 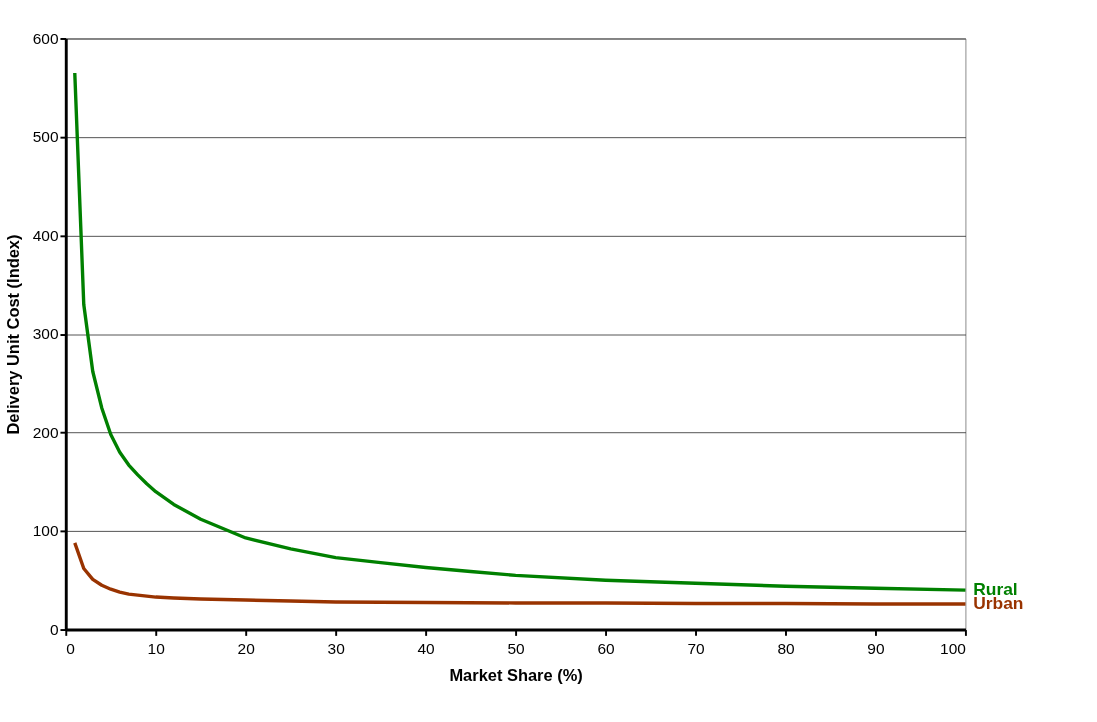 I want to click on x-tick-label: 10, so click(x=156, y=649).